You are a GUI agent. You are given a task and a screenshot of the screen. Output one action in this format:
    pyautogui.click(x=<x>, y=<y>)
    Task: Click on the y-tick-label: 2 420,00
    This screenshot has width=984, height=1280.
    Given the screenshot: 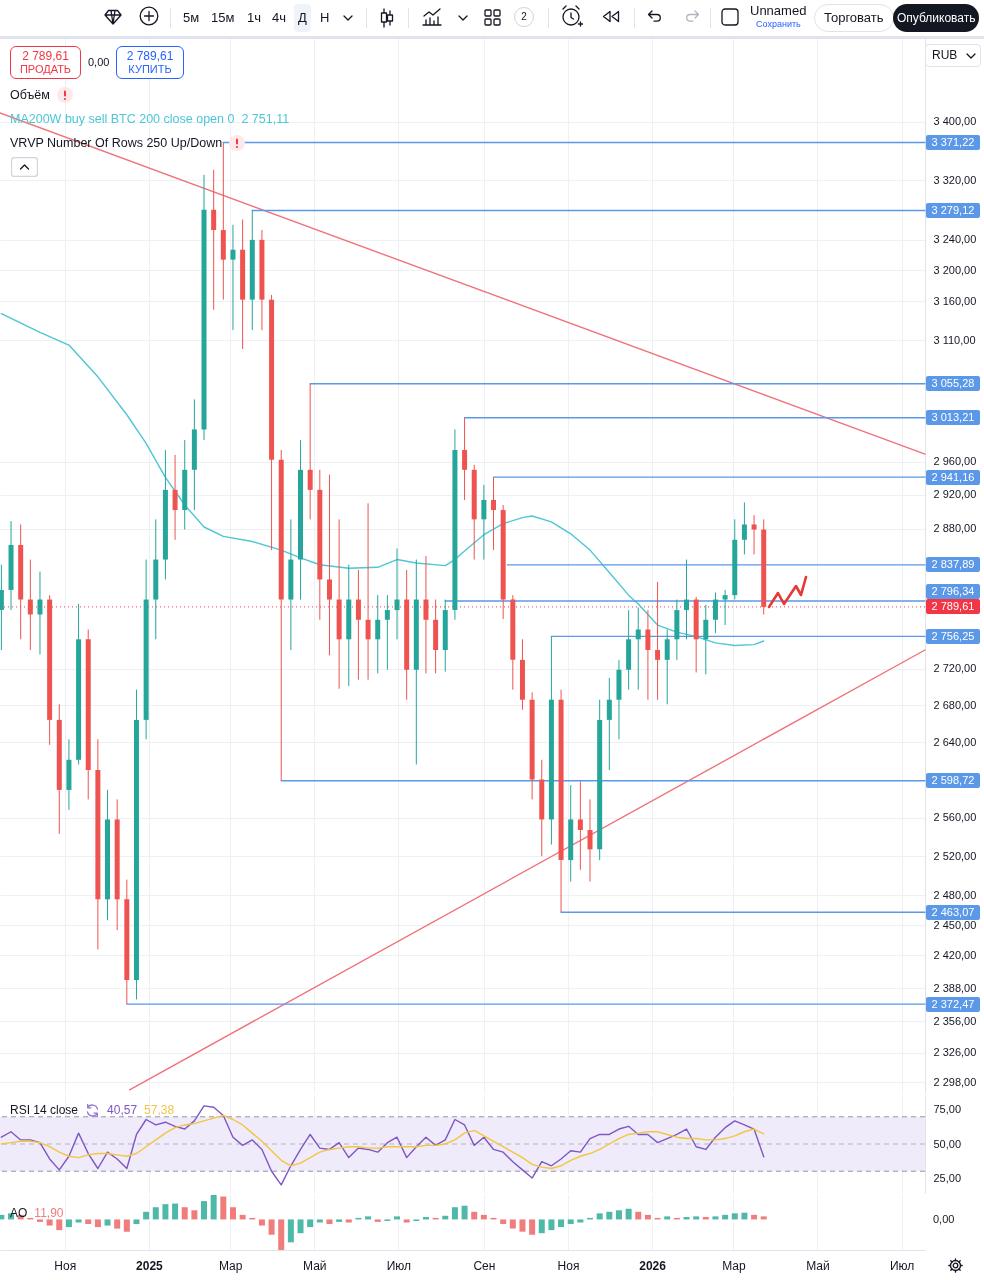 What is the action you would take?
    pyautogui.click(x=955, y=954)
    